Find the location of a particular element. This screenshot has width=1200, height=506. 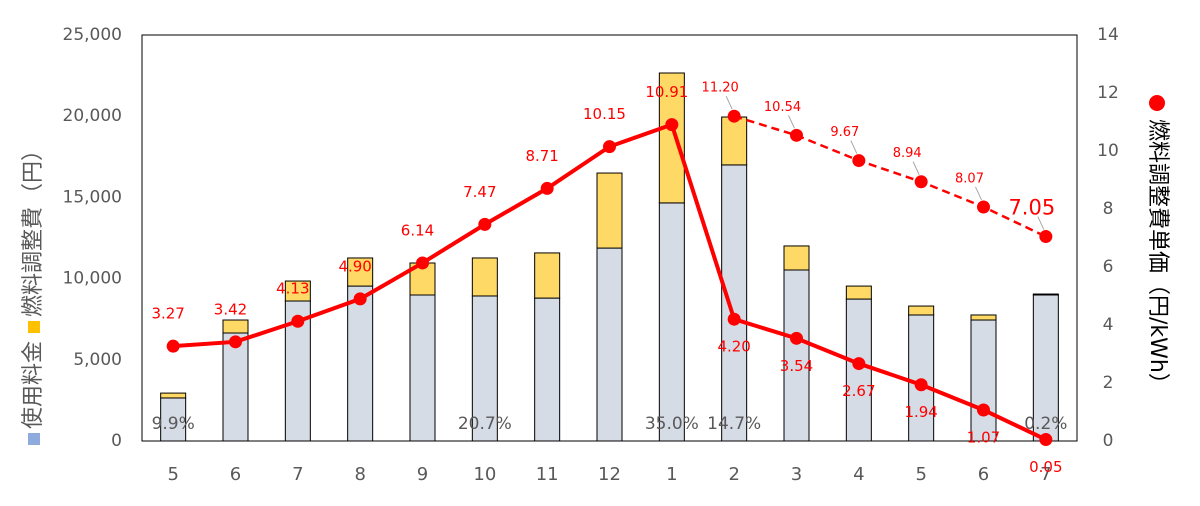

y2-axis-label: （円/kWh） is located at coordinates (1157, 334).